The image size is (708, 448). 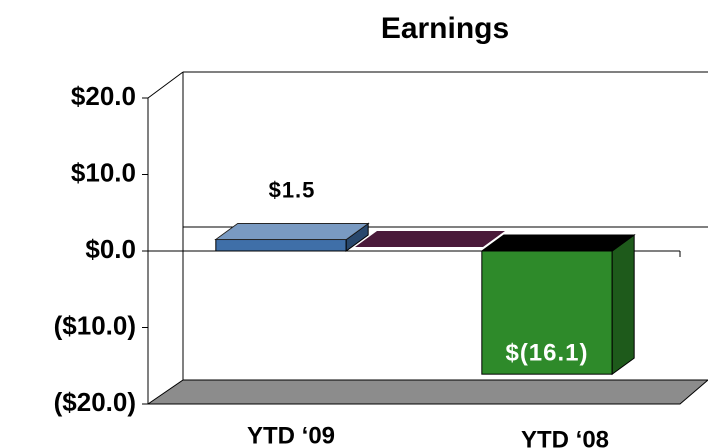 I want to click on x-tick-label: YTD ‘08, so click(x=565, y=437).